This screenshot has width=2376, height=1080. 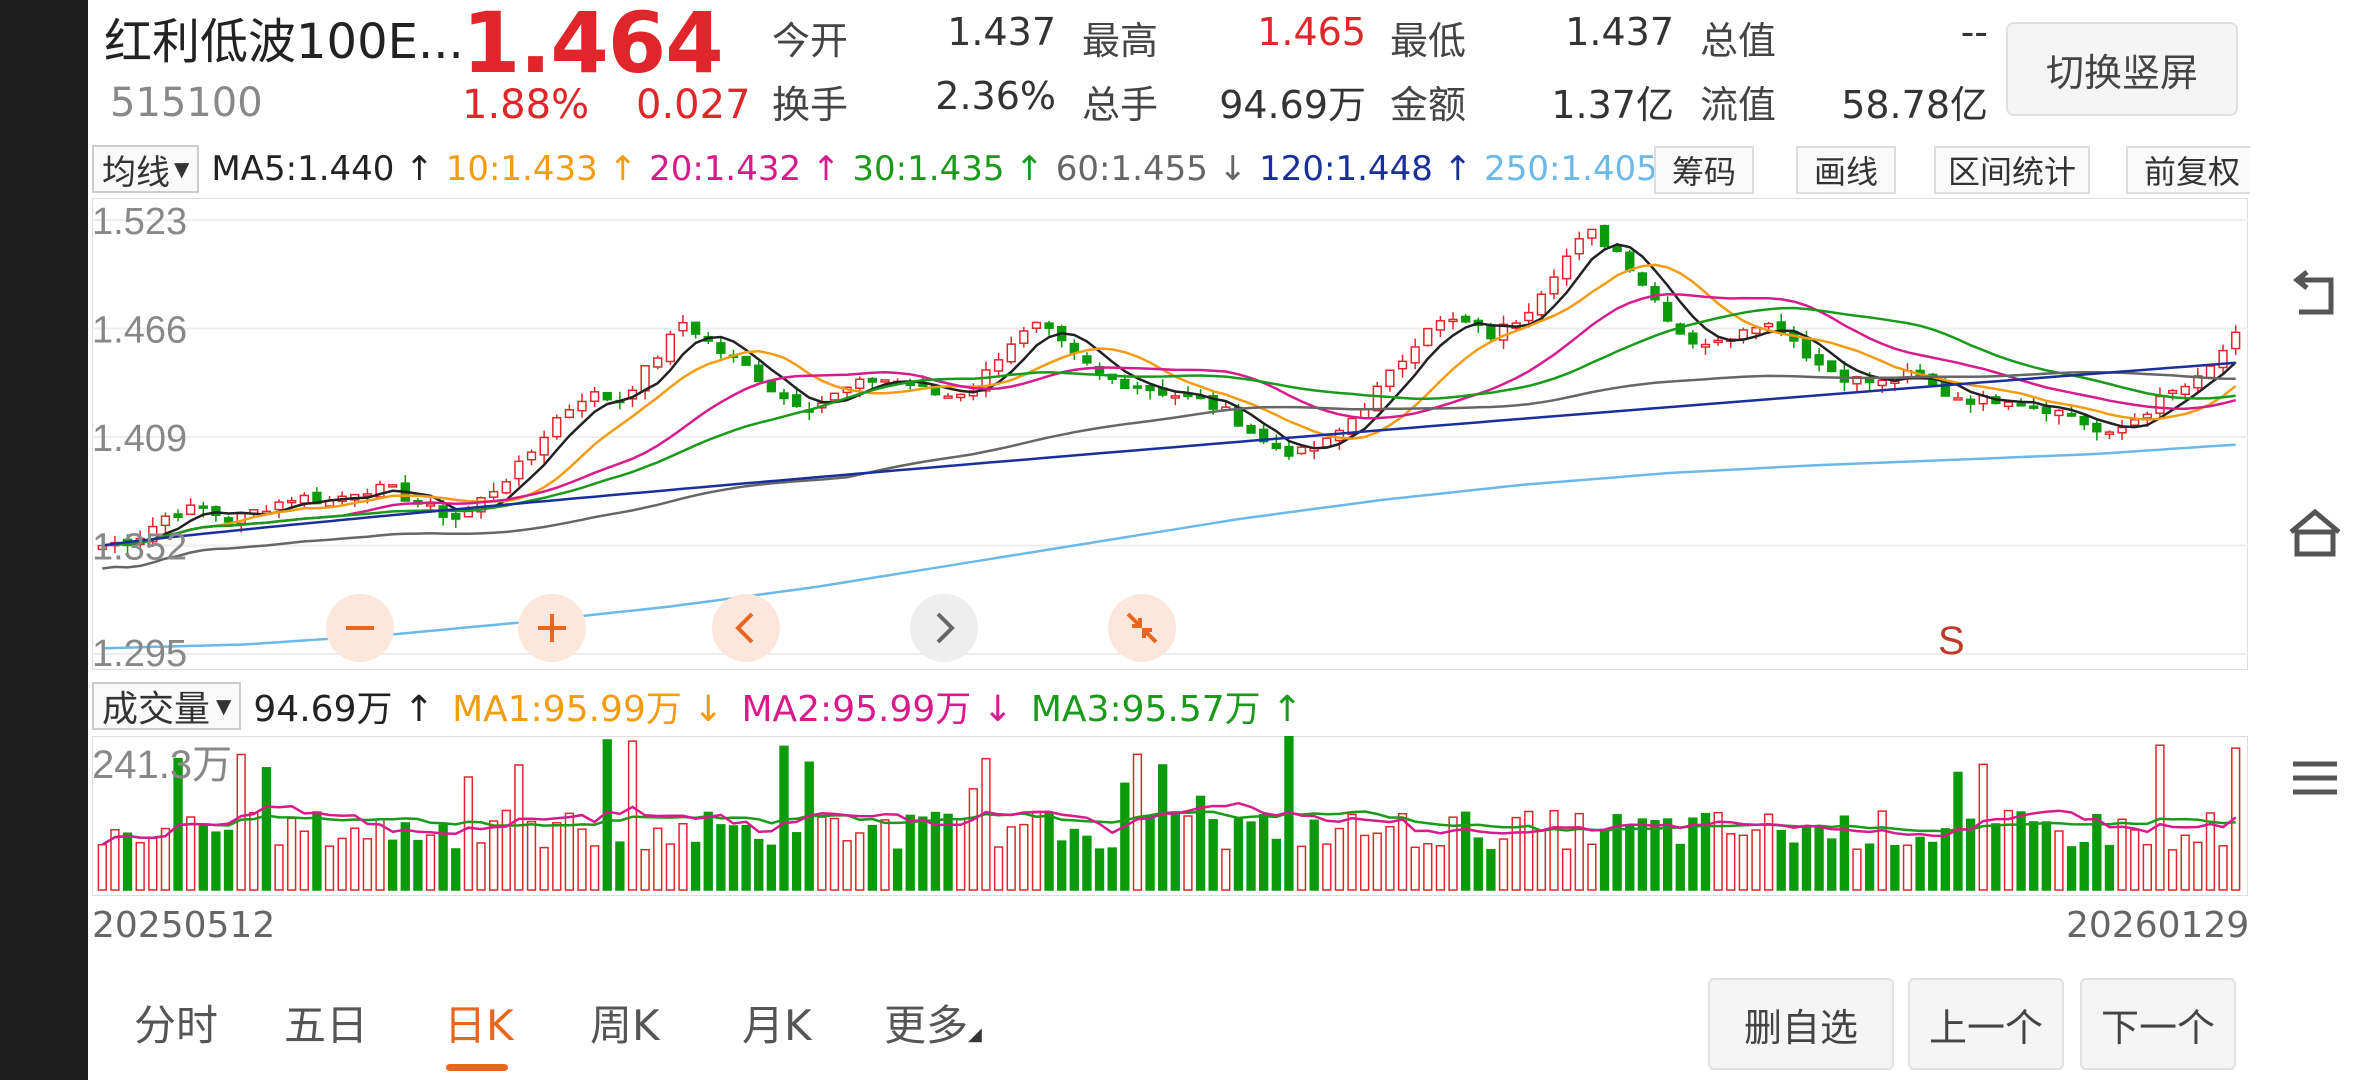 I want to click on range-stats-button: 区间统计, so click(x=2012, y=170).